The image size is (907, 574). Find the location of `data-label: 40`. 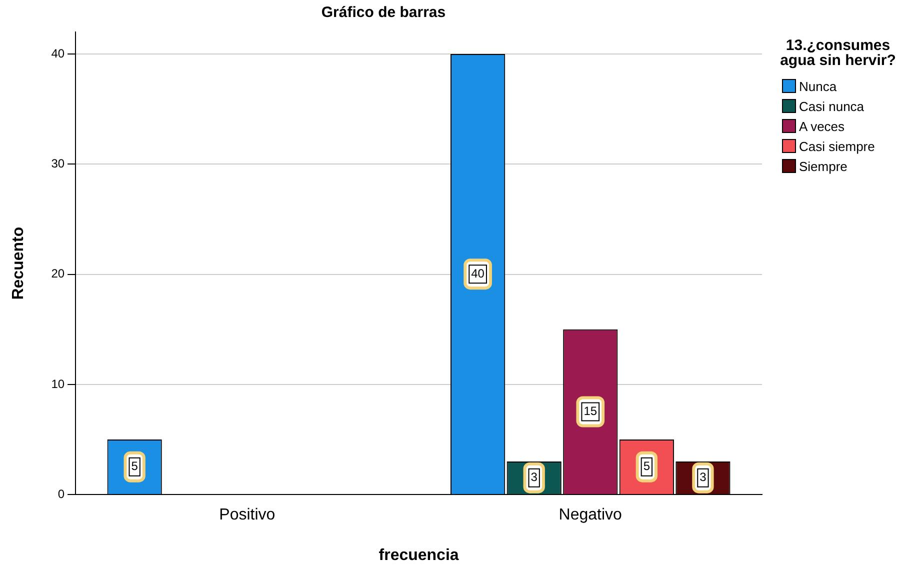

data-label: 40 is located at coordinates (478, 273).